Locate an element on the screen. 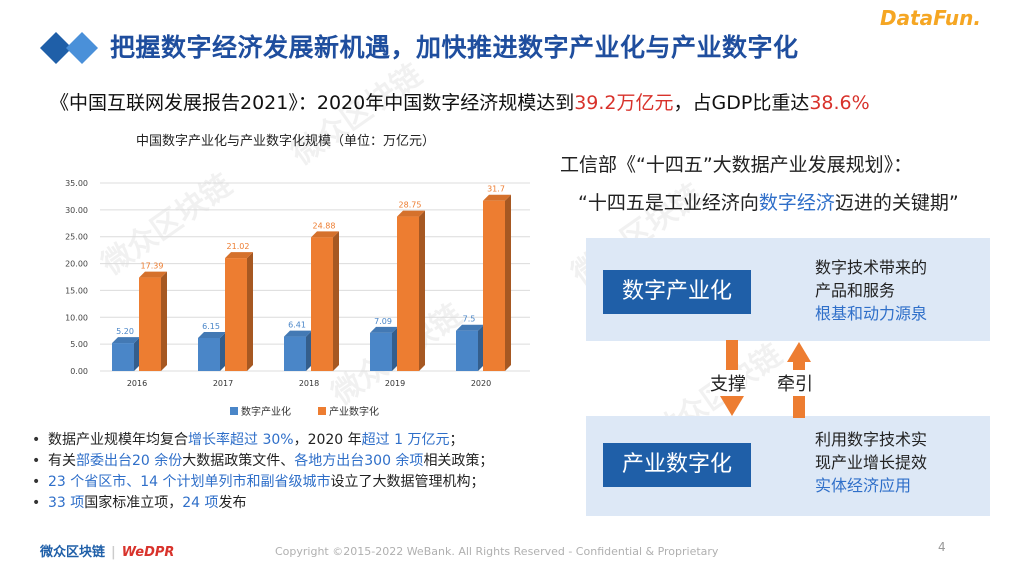 The width and height of the screenshot is (1024, 576). pull-label: 牵引 is located at coordinates (795, 383).